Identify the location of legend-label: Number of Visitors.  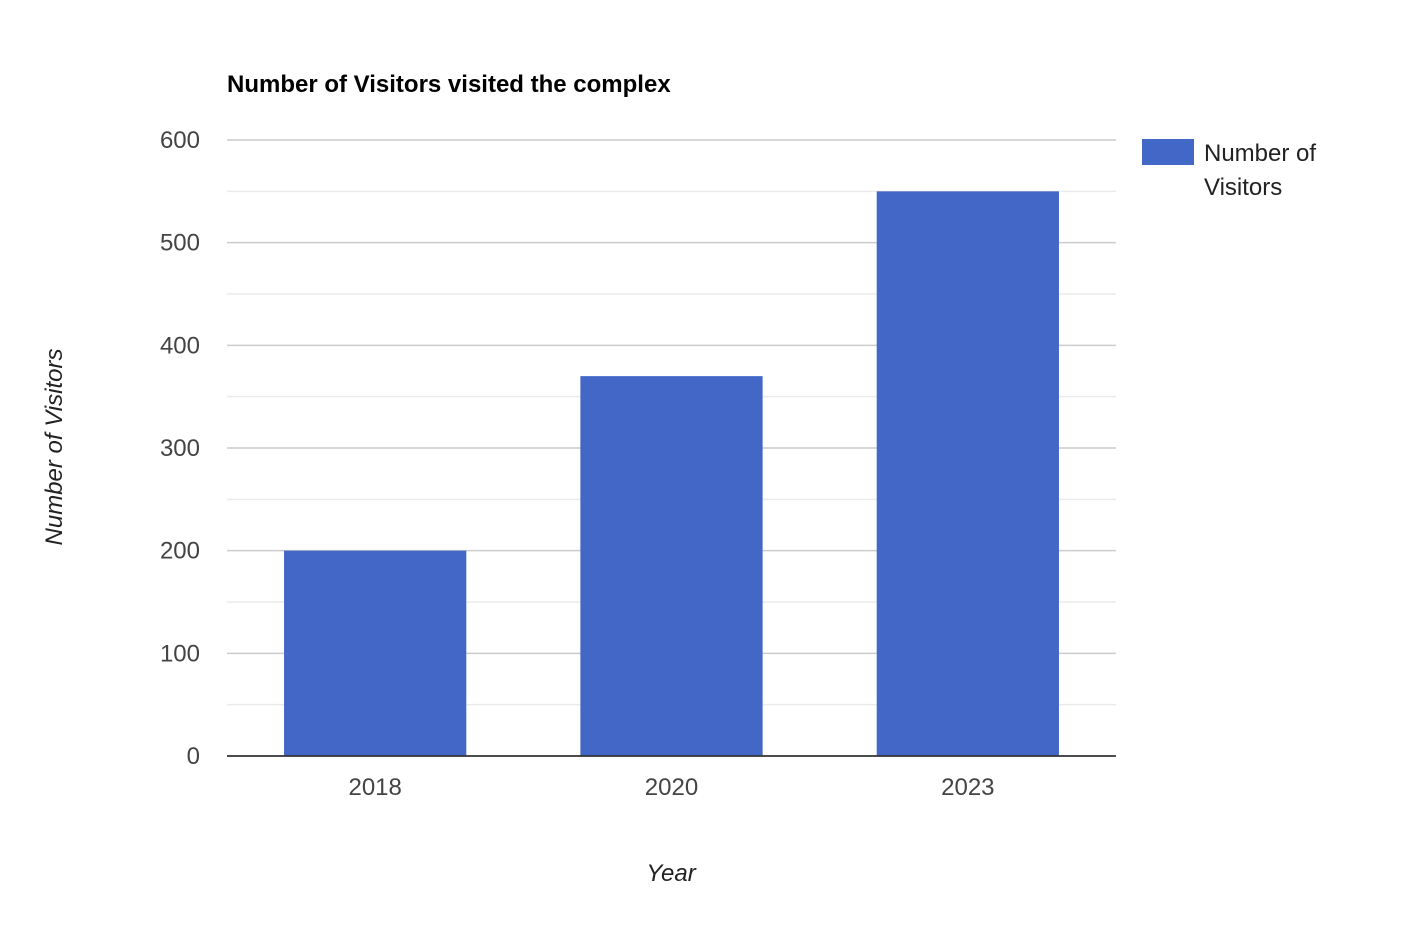
(1260, 170).